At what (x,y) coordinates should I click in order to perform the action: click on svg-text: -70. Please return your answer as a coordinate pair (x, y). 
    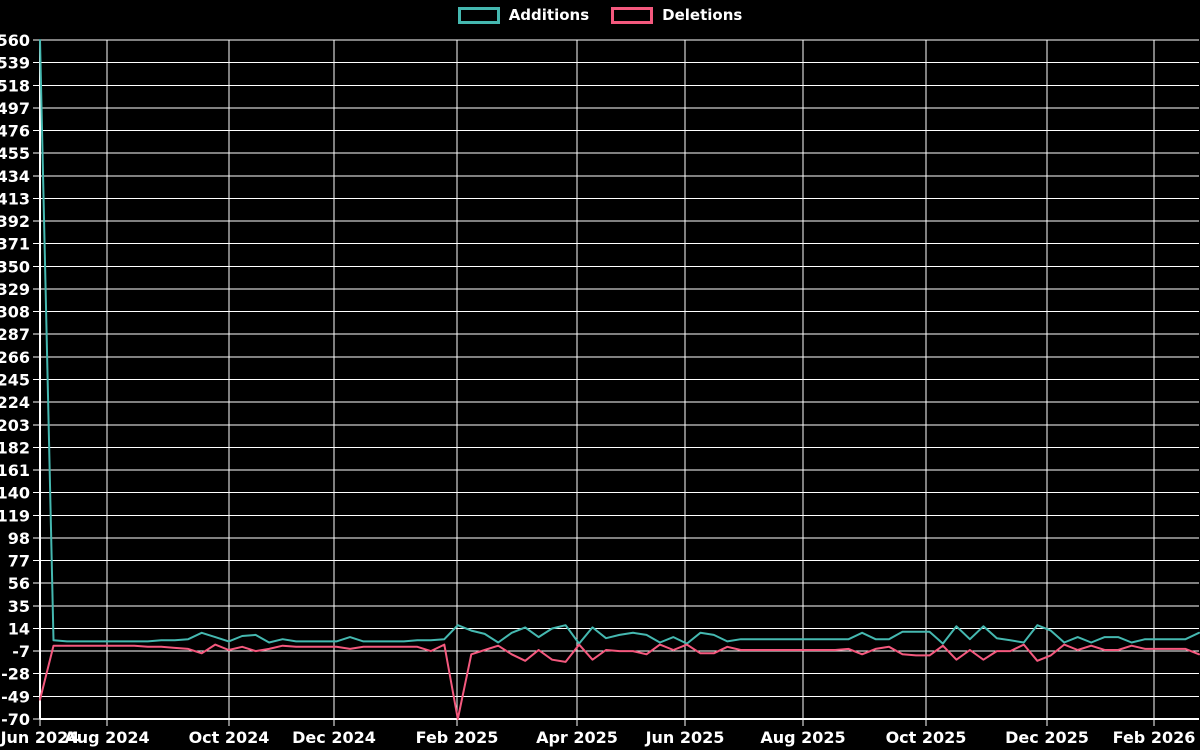
    Looking at the image, I should click on (15, 719).